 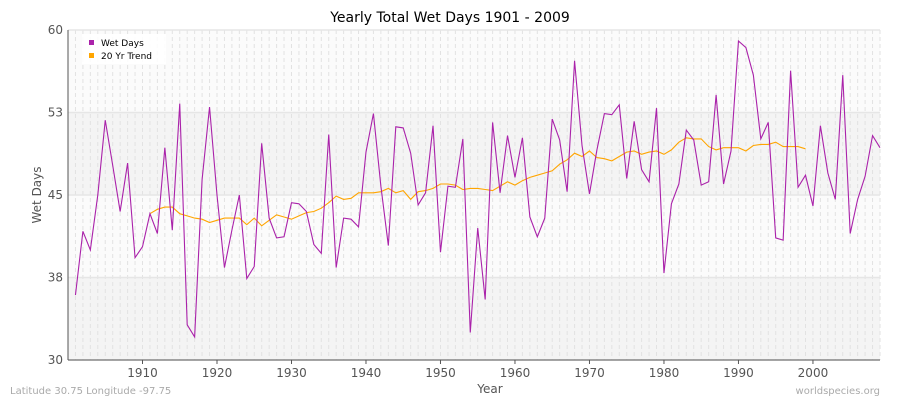 I want to click on x-tick-label: 1910, so click(x=142, y=373).